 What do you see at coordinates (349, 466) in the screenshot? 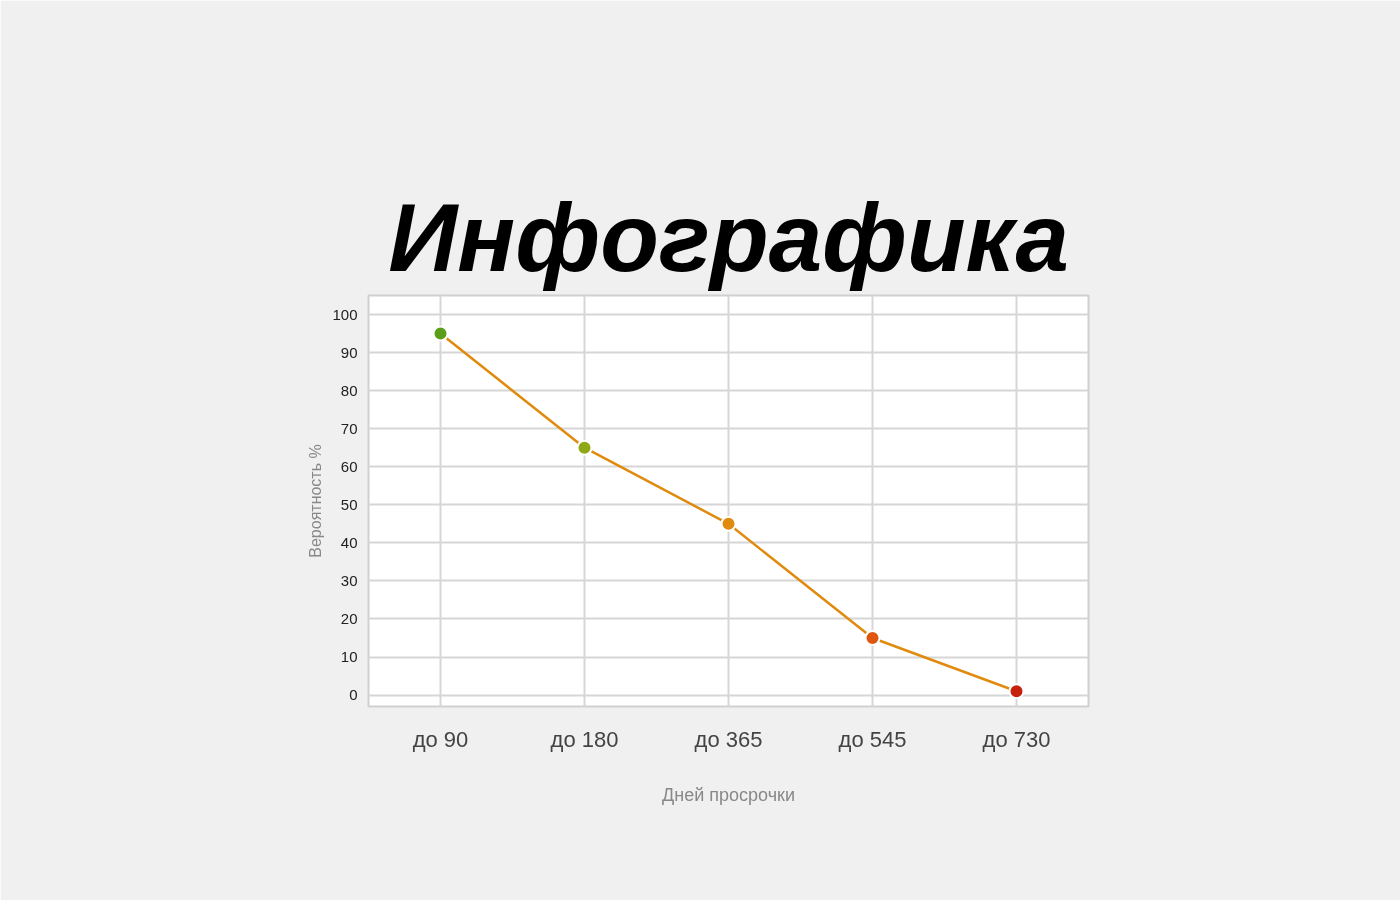
I see `y-tick-label: 60` at bounding box center [349, 466].